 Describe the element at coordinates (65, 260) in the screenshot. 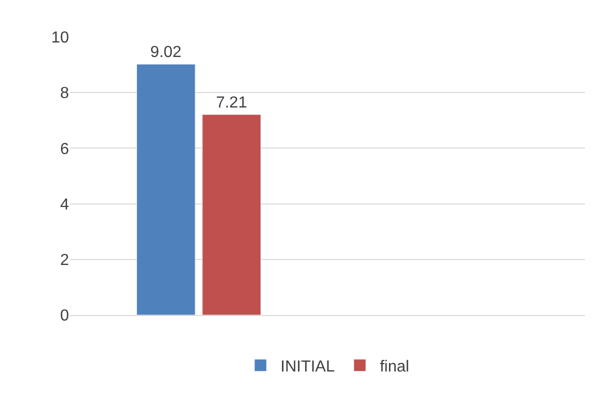

I see `y-tick-label: 2` at that location.